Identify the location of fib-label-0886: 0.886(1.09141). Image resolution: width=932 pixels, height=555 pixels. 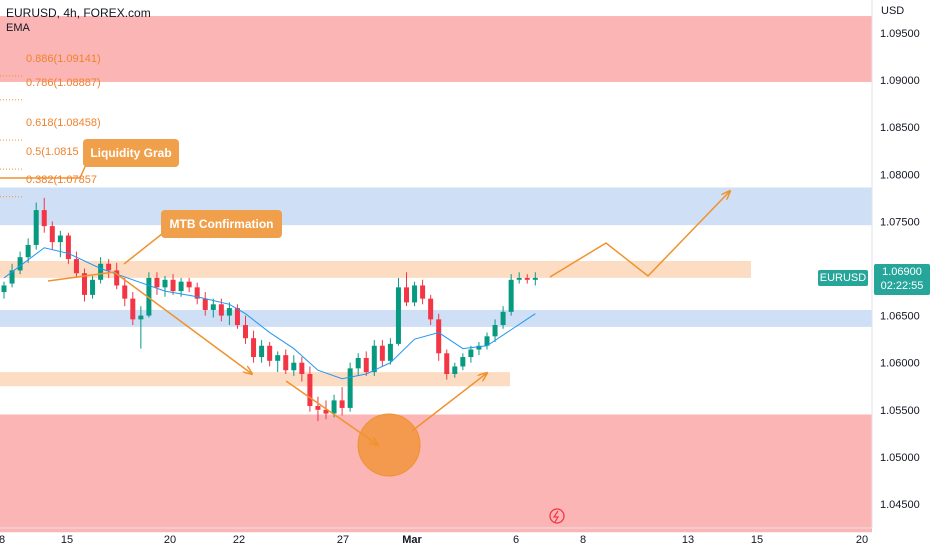
(63, 59).